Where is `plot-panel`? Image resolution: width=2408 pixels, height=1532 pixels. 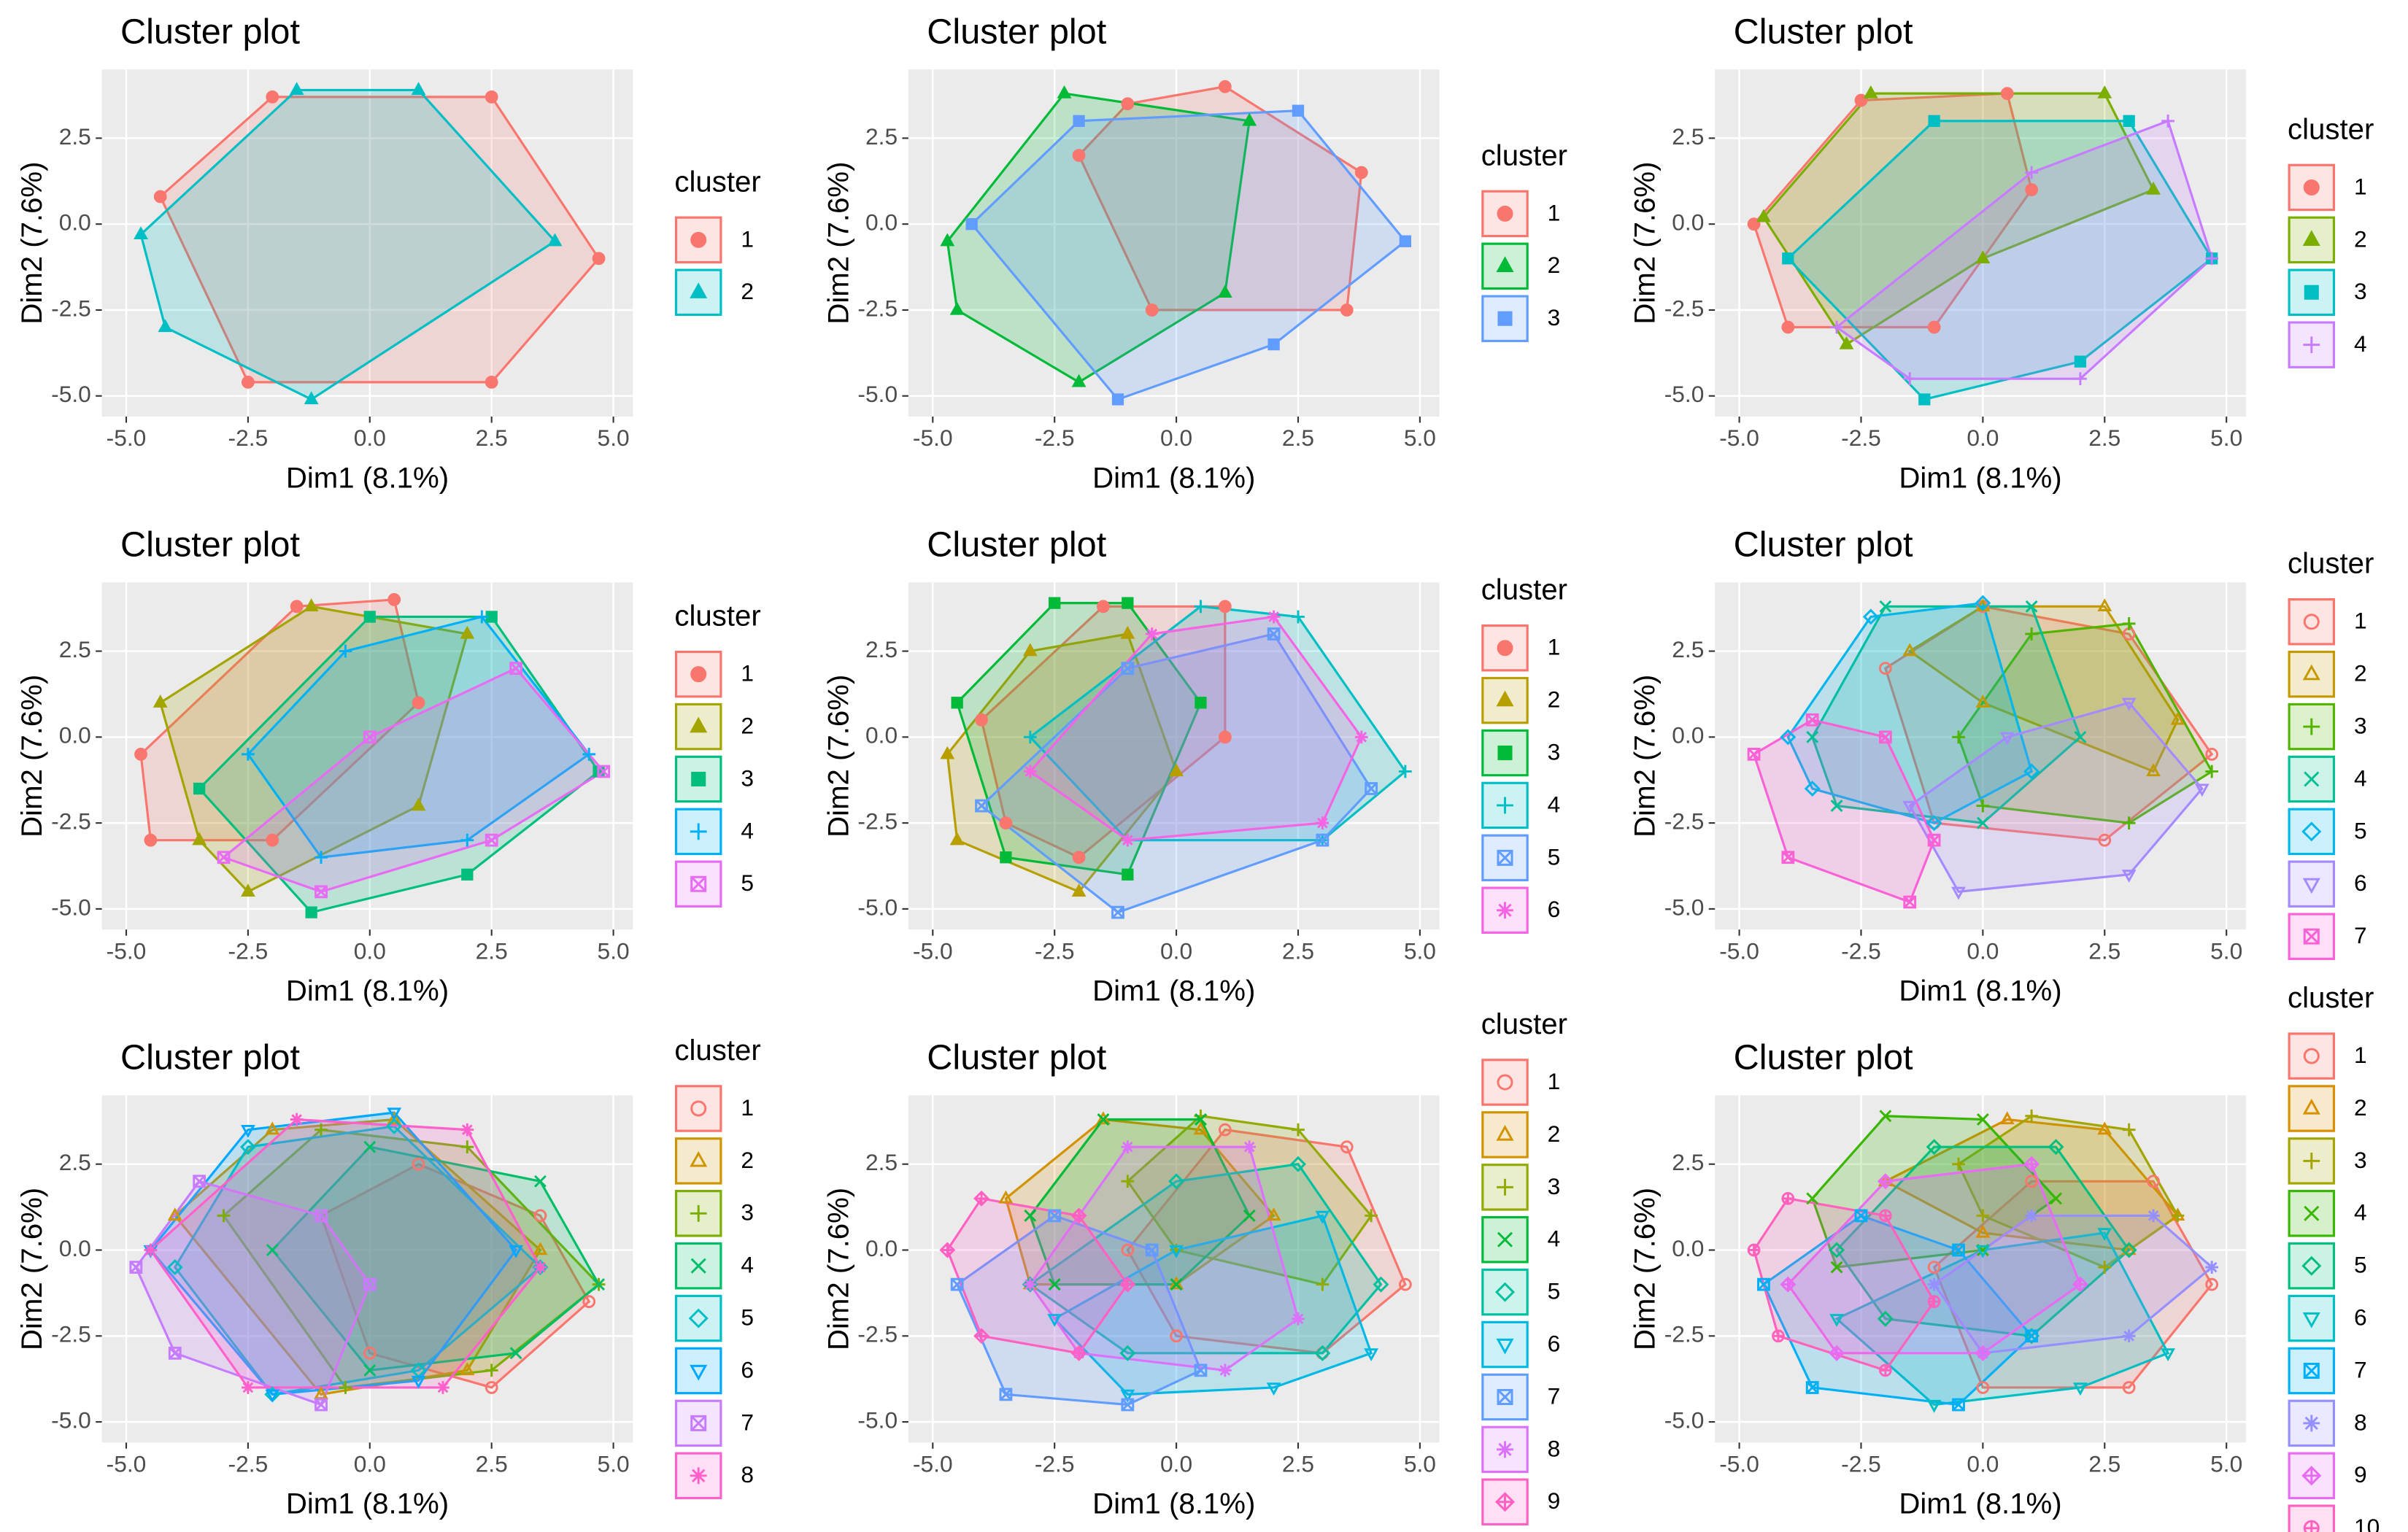
plot-panel is located at coordinates (1174, 243).